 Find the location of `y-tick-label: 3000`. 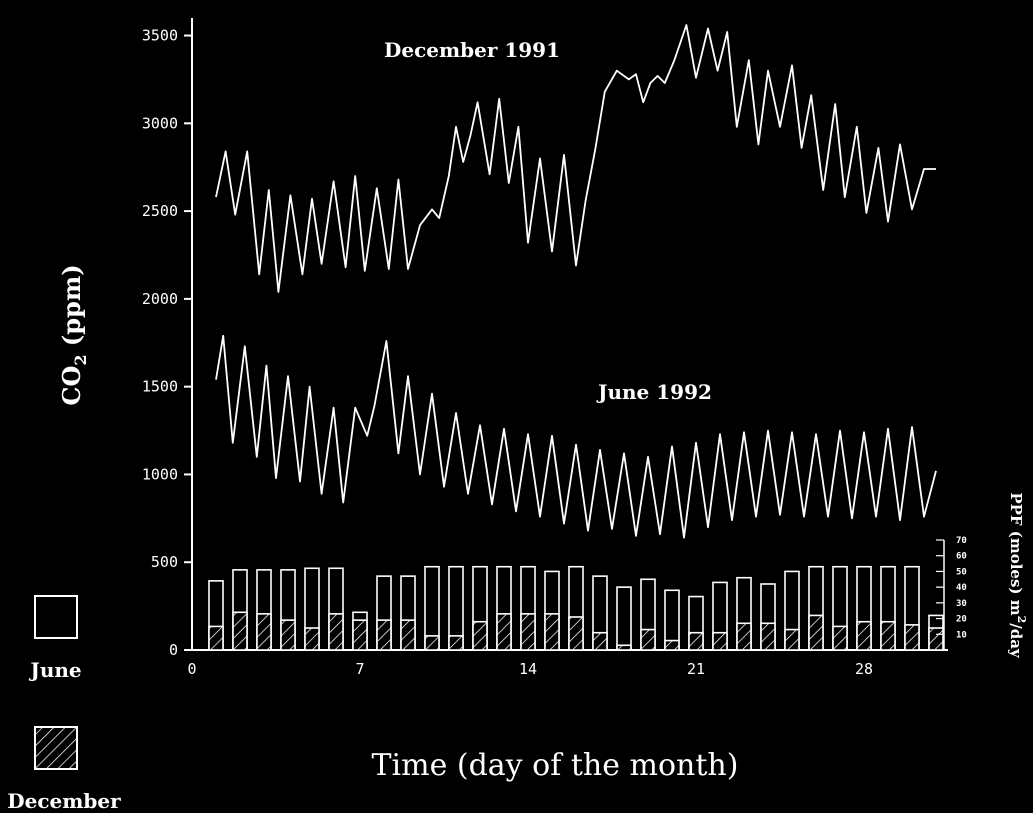

y-tick-label: 3000 is located at coordinates (160, 123).